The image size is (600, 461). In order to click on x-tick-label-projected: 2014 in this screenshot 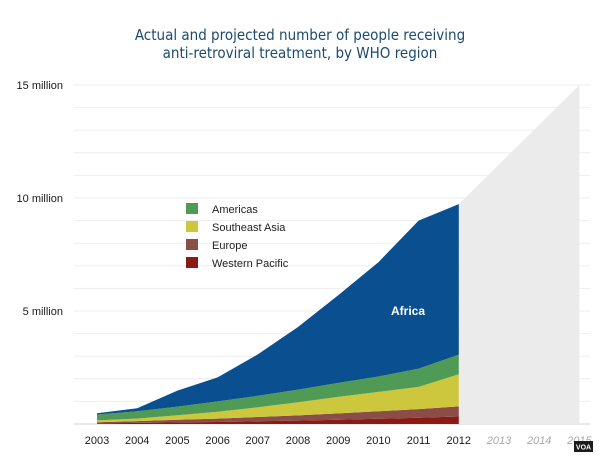, I will do `click(538, 441)`.